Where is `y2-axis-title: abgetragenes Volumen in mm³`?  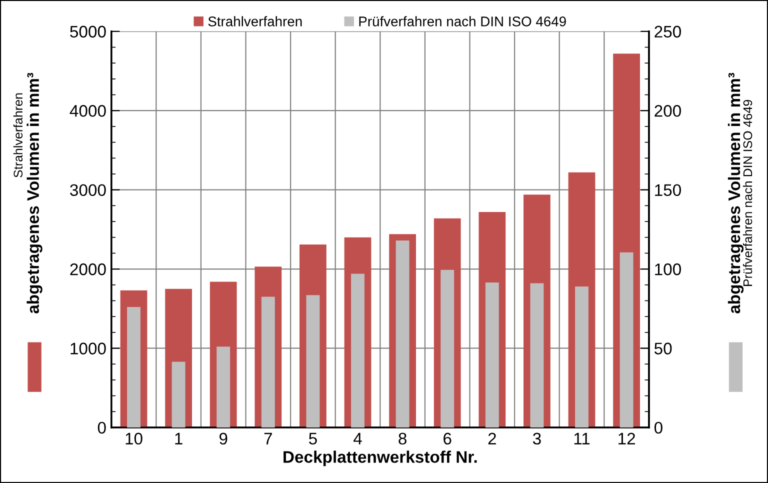
y2-axis-title: abgetragenes Volumen in mm³ is located at coordinates (736, 193).